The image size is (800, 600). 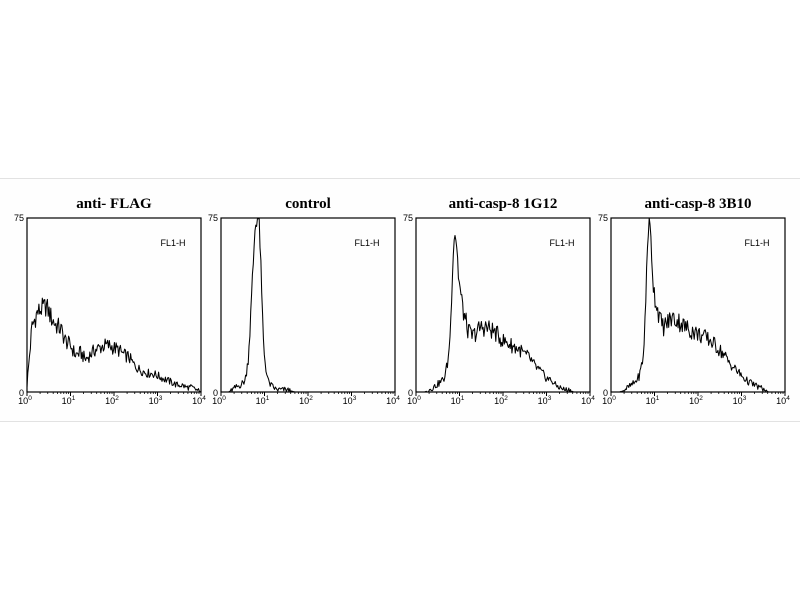 What do you see at coordinates (697, 204) in the screenshot?
I see `panel-title: anti-casp-8 3B10` at bounding box center [697, 204].